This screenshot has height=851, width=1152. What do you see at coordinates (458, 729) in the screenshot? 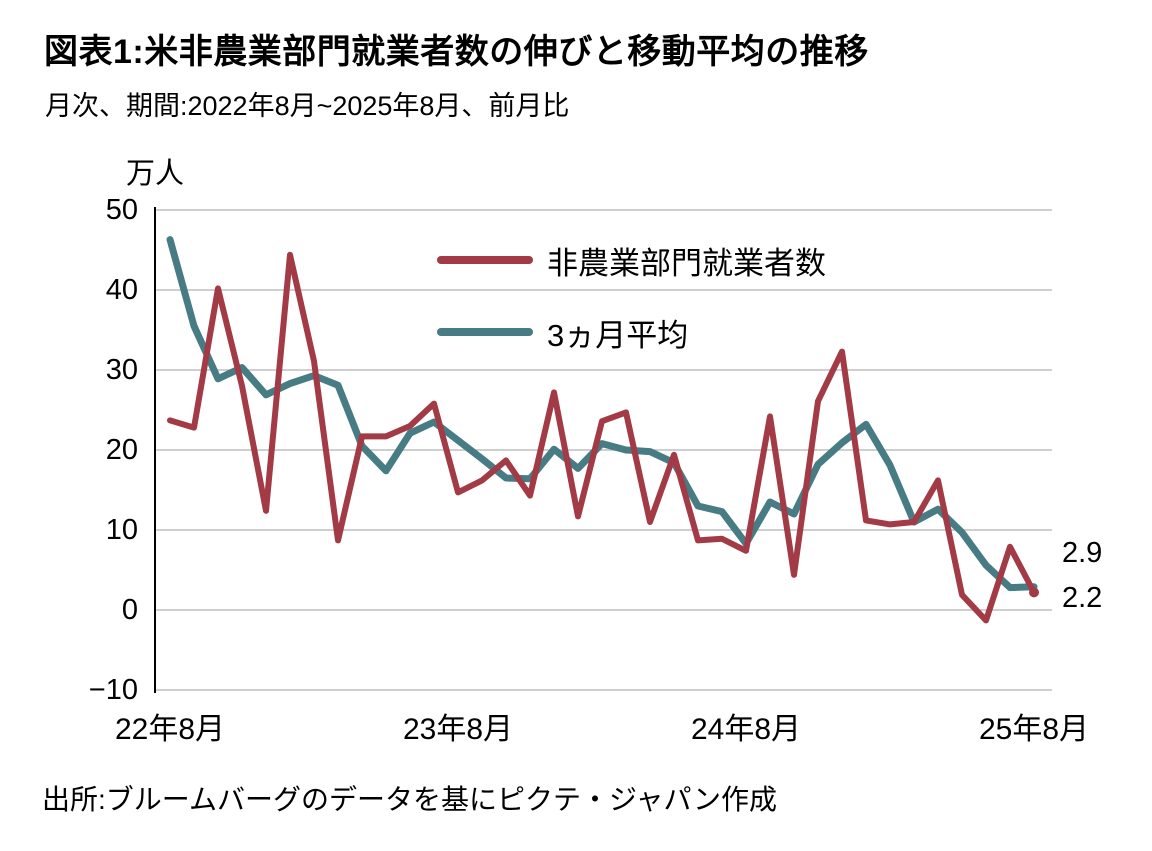
I see `x-tick-label: 23年8月` at bounding box center [458, 729].